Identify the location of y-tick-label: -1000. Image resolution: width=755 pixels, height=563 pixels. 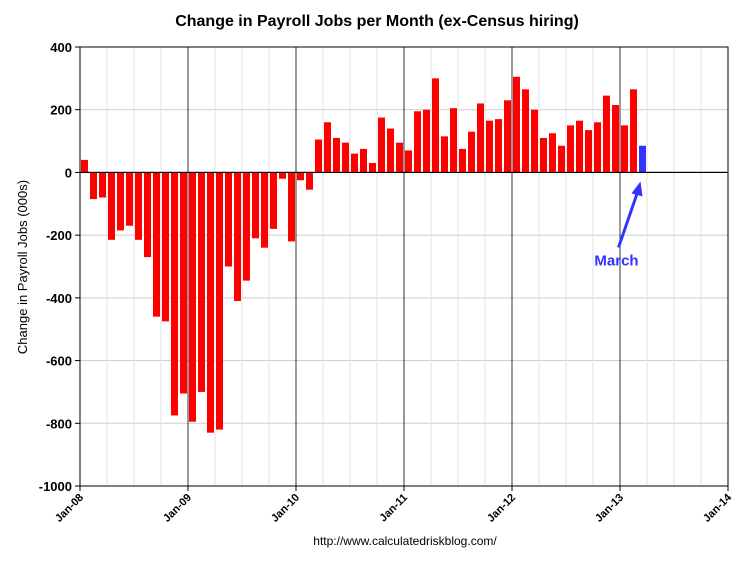
(55, 486).